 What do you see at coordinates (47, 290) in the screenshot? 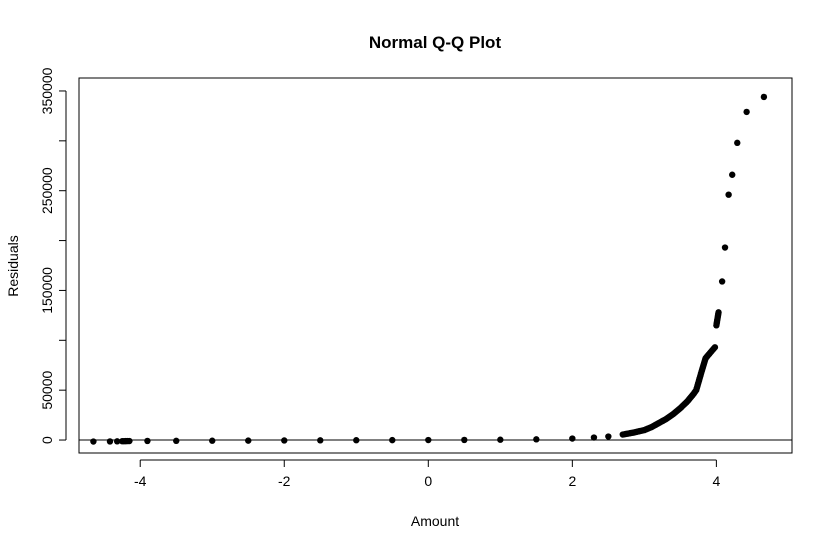
I see `y-tick-label: 150000` at bounding box center [47, 290].